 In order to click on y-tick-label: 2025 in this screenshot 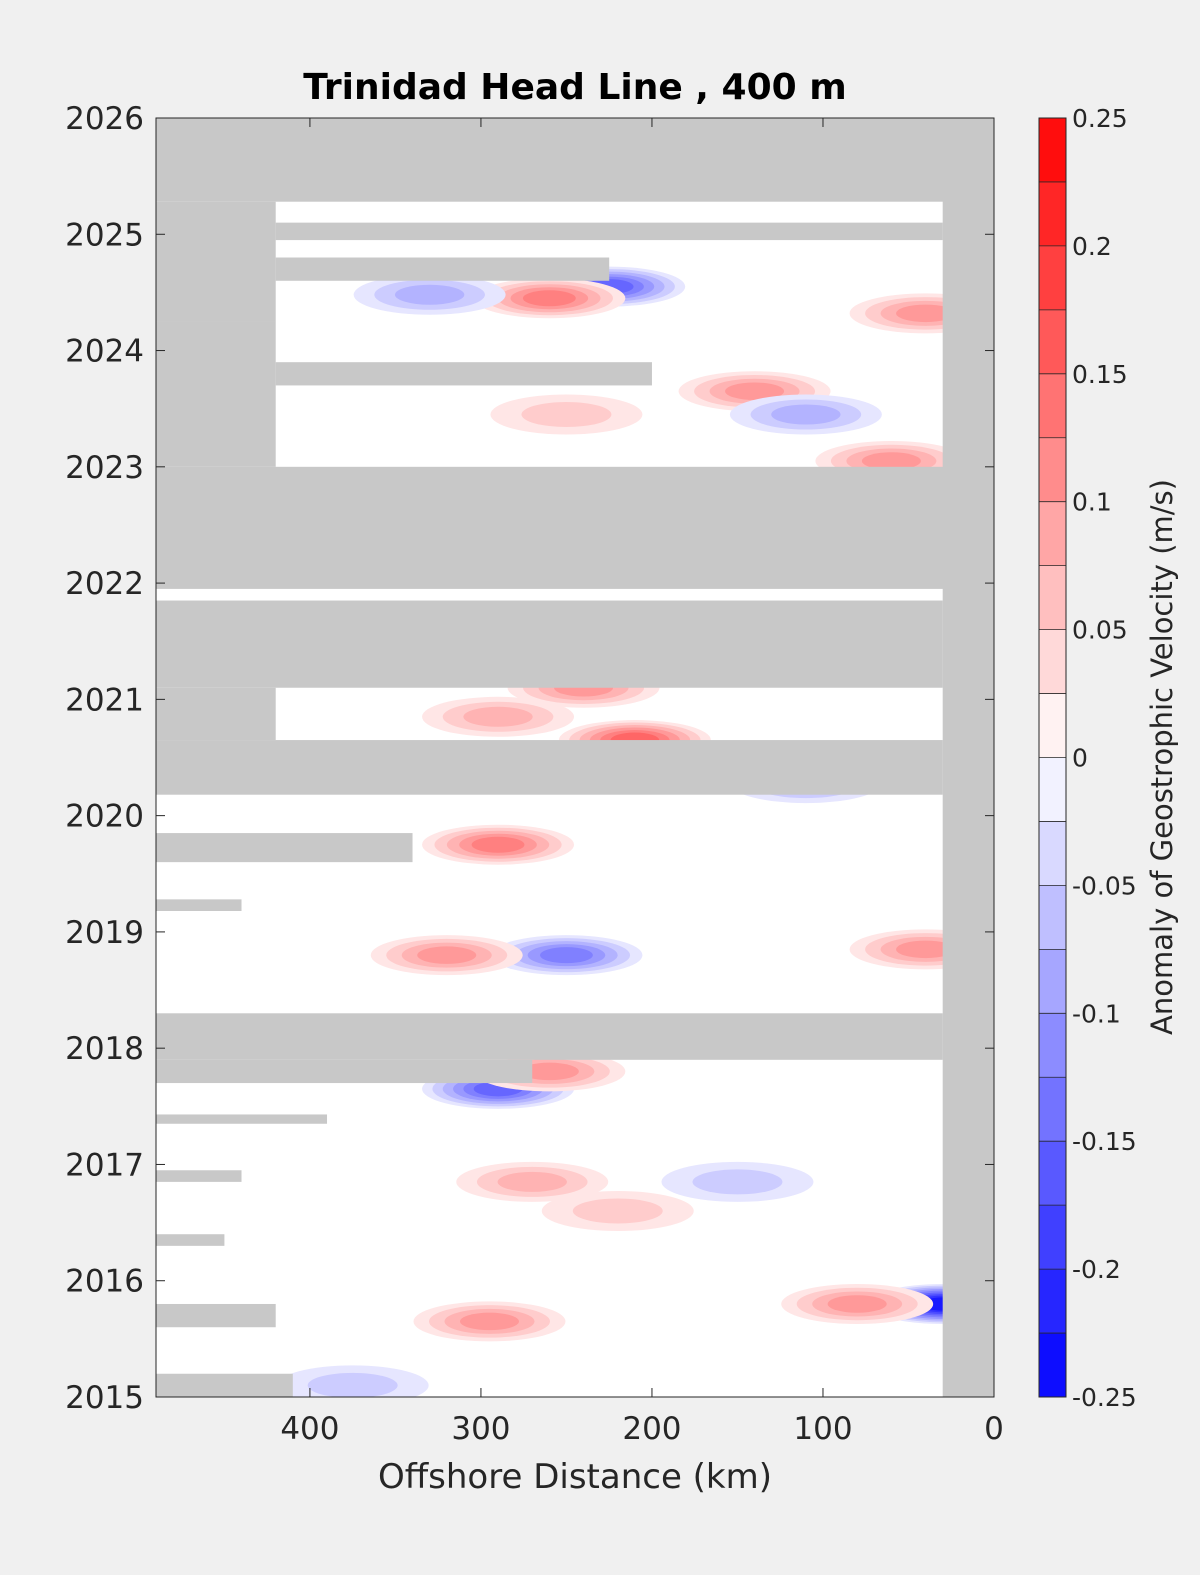, I will do `click(104, 235)`.